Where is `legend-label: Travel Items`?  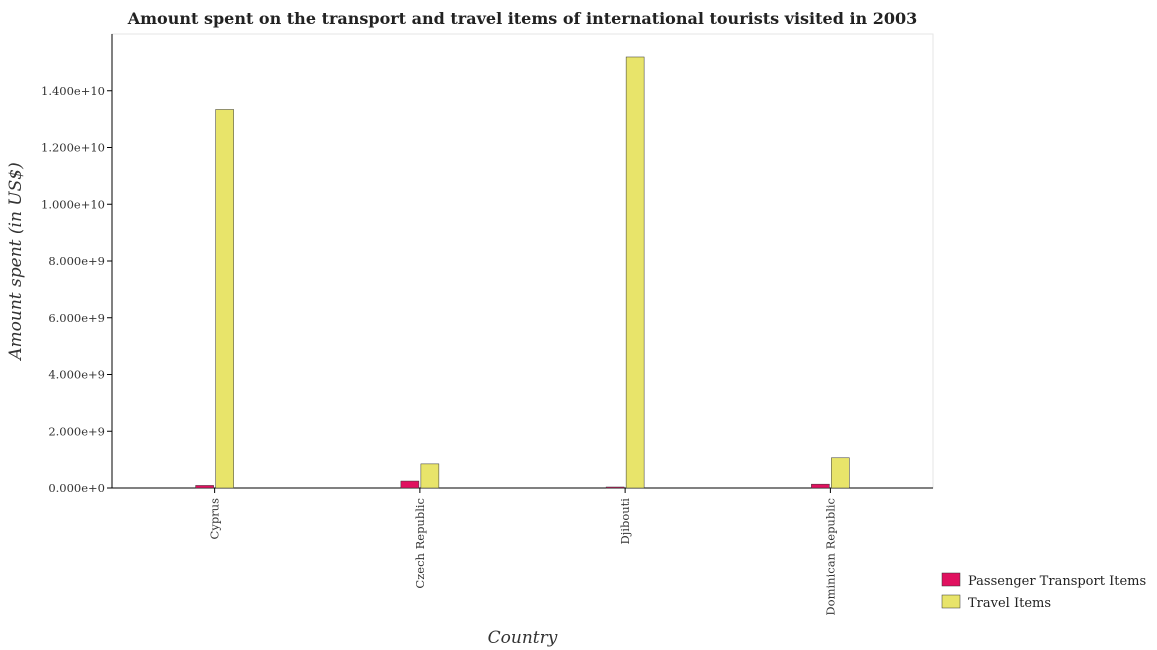
legend-label: Travel Items is located at coordinates (1009, 603).